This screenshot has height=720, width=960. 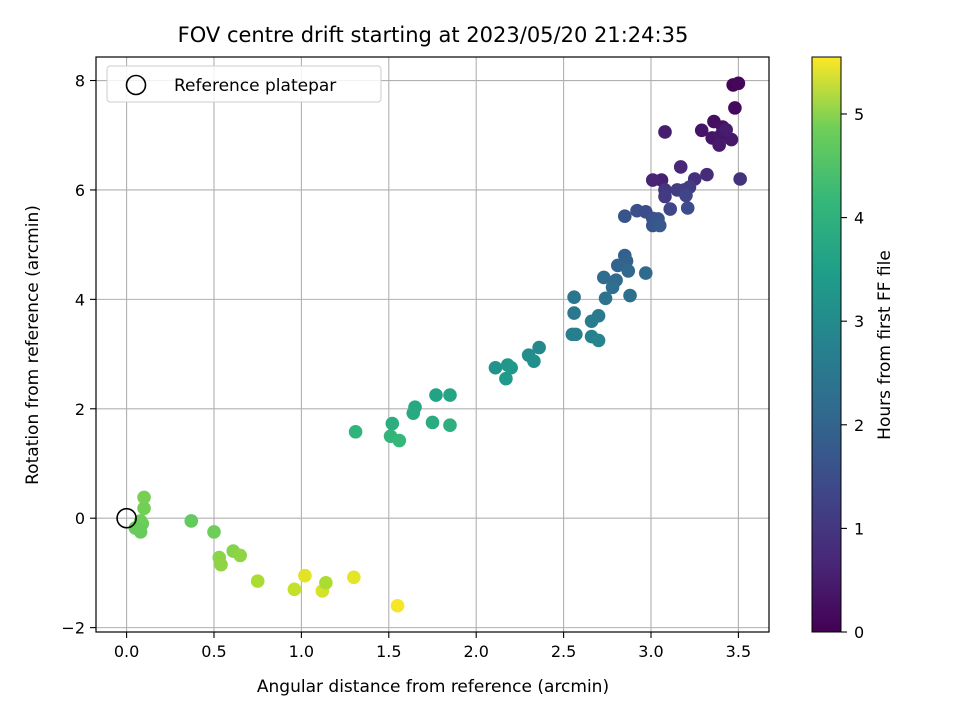 I want to click on y-tick-label: 4, so click(x=80, y=299).